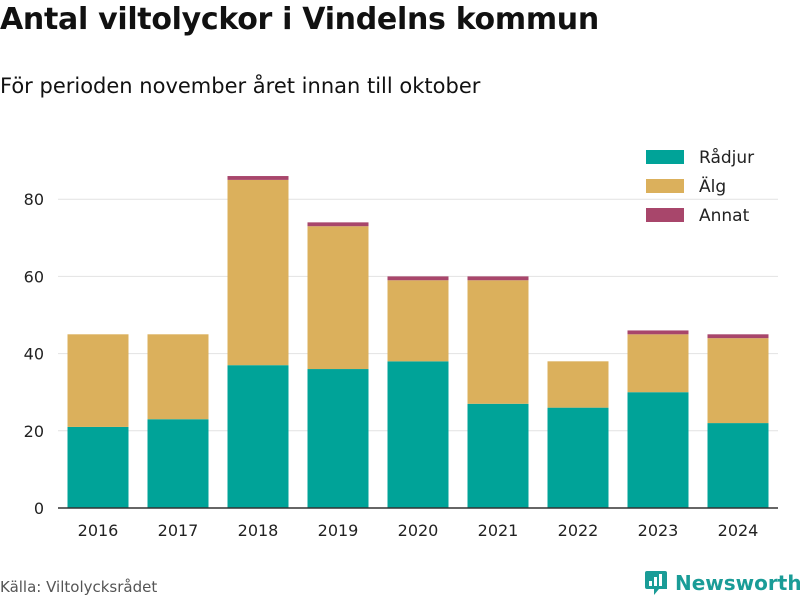 The height and width of the screenshot is (600, 800). What do you see at coordinates (658, 332) in the screenshot?
I see `bar-annat-2023` at bounding box center [658, 332].